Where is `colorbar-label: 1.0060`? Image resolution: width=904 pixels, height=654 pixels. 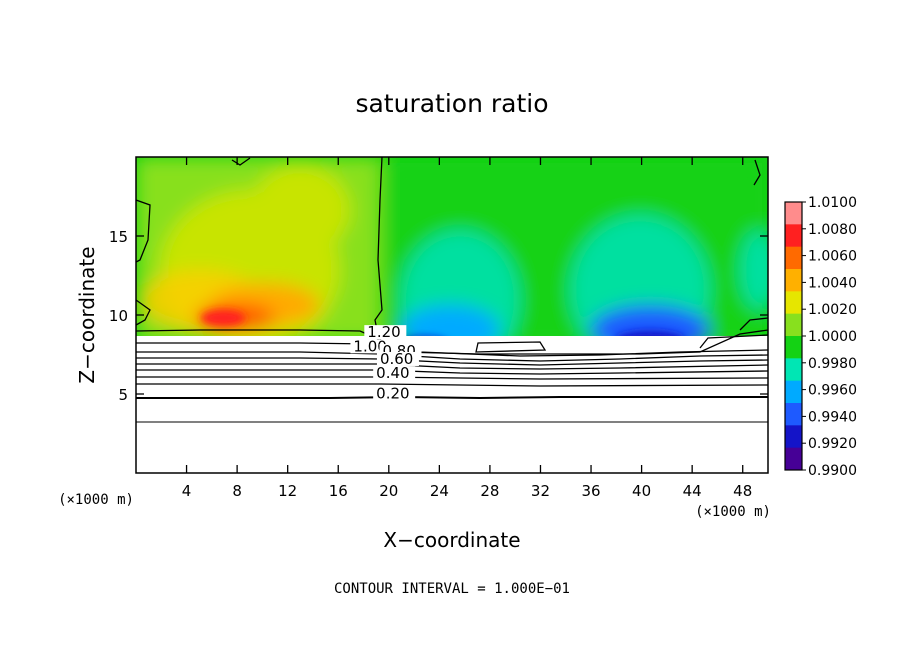 colorbar-label: 1.0060 is located at coordinates (832, 257).